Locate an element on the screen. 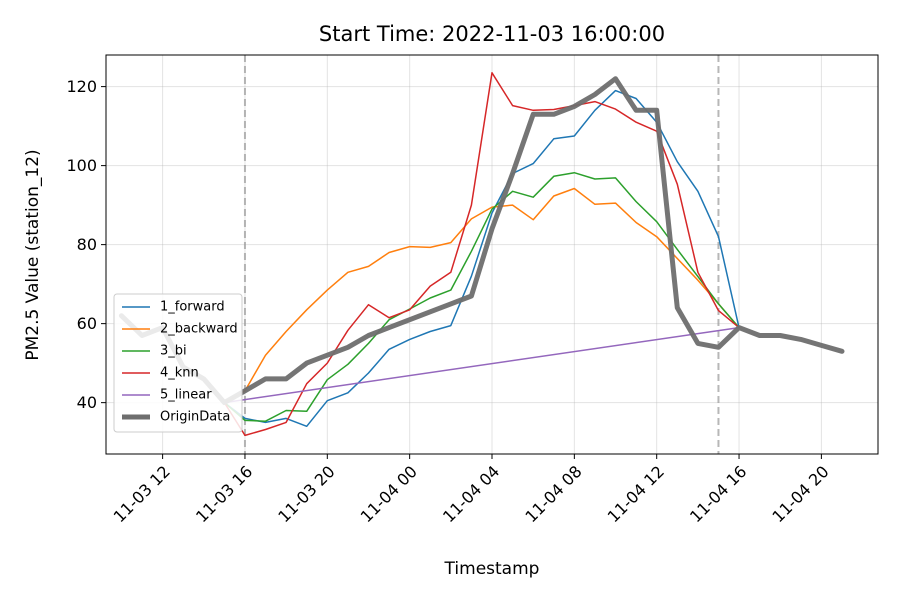 The image size is (900, 600). y-tick-label: 120 is located at coordinates (81, 86).